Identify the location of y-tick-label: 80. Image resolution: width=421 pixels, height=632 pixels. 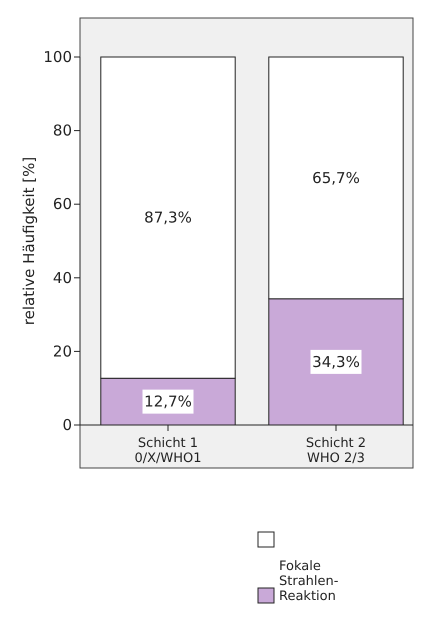
(62, 131).